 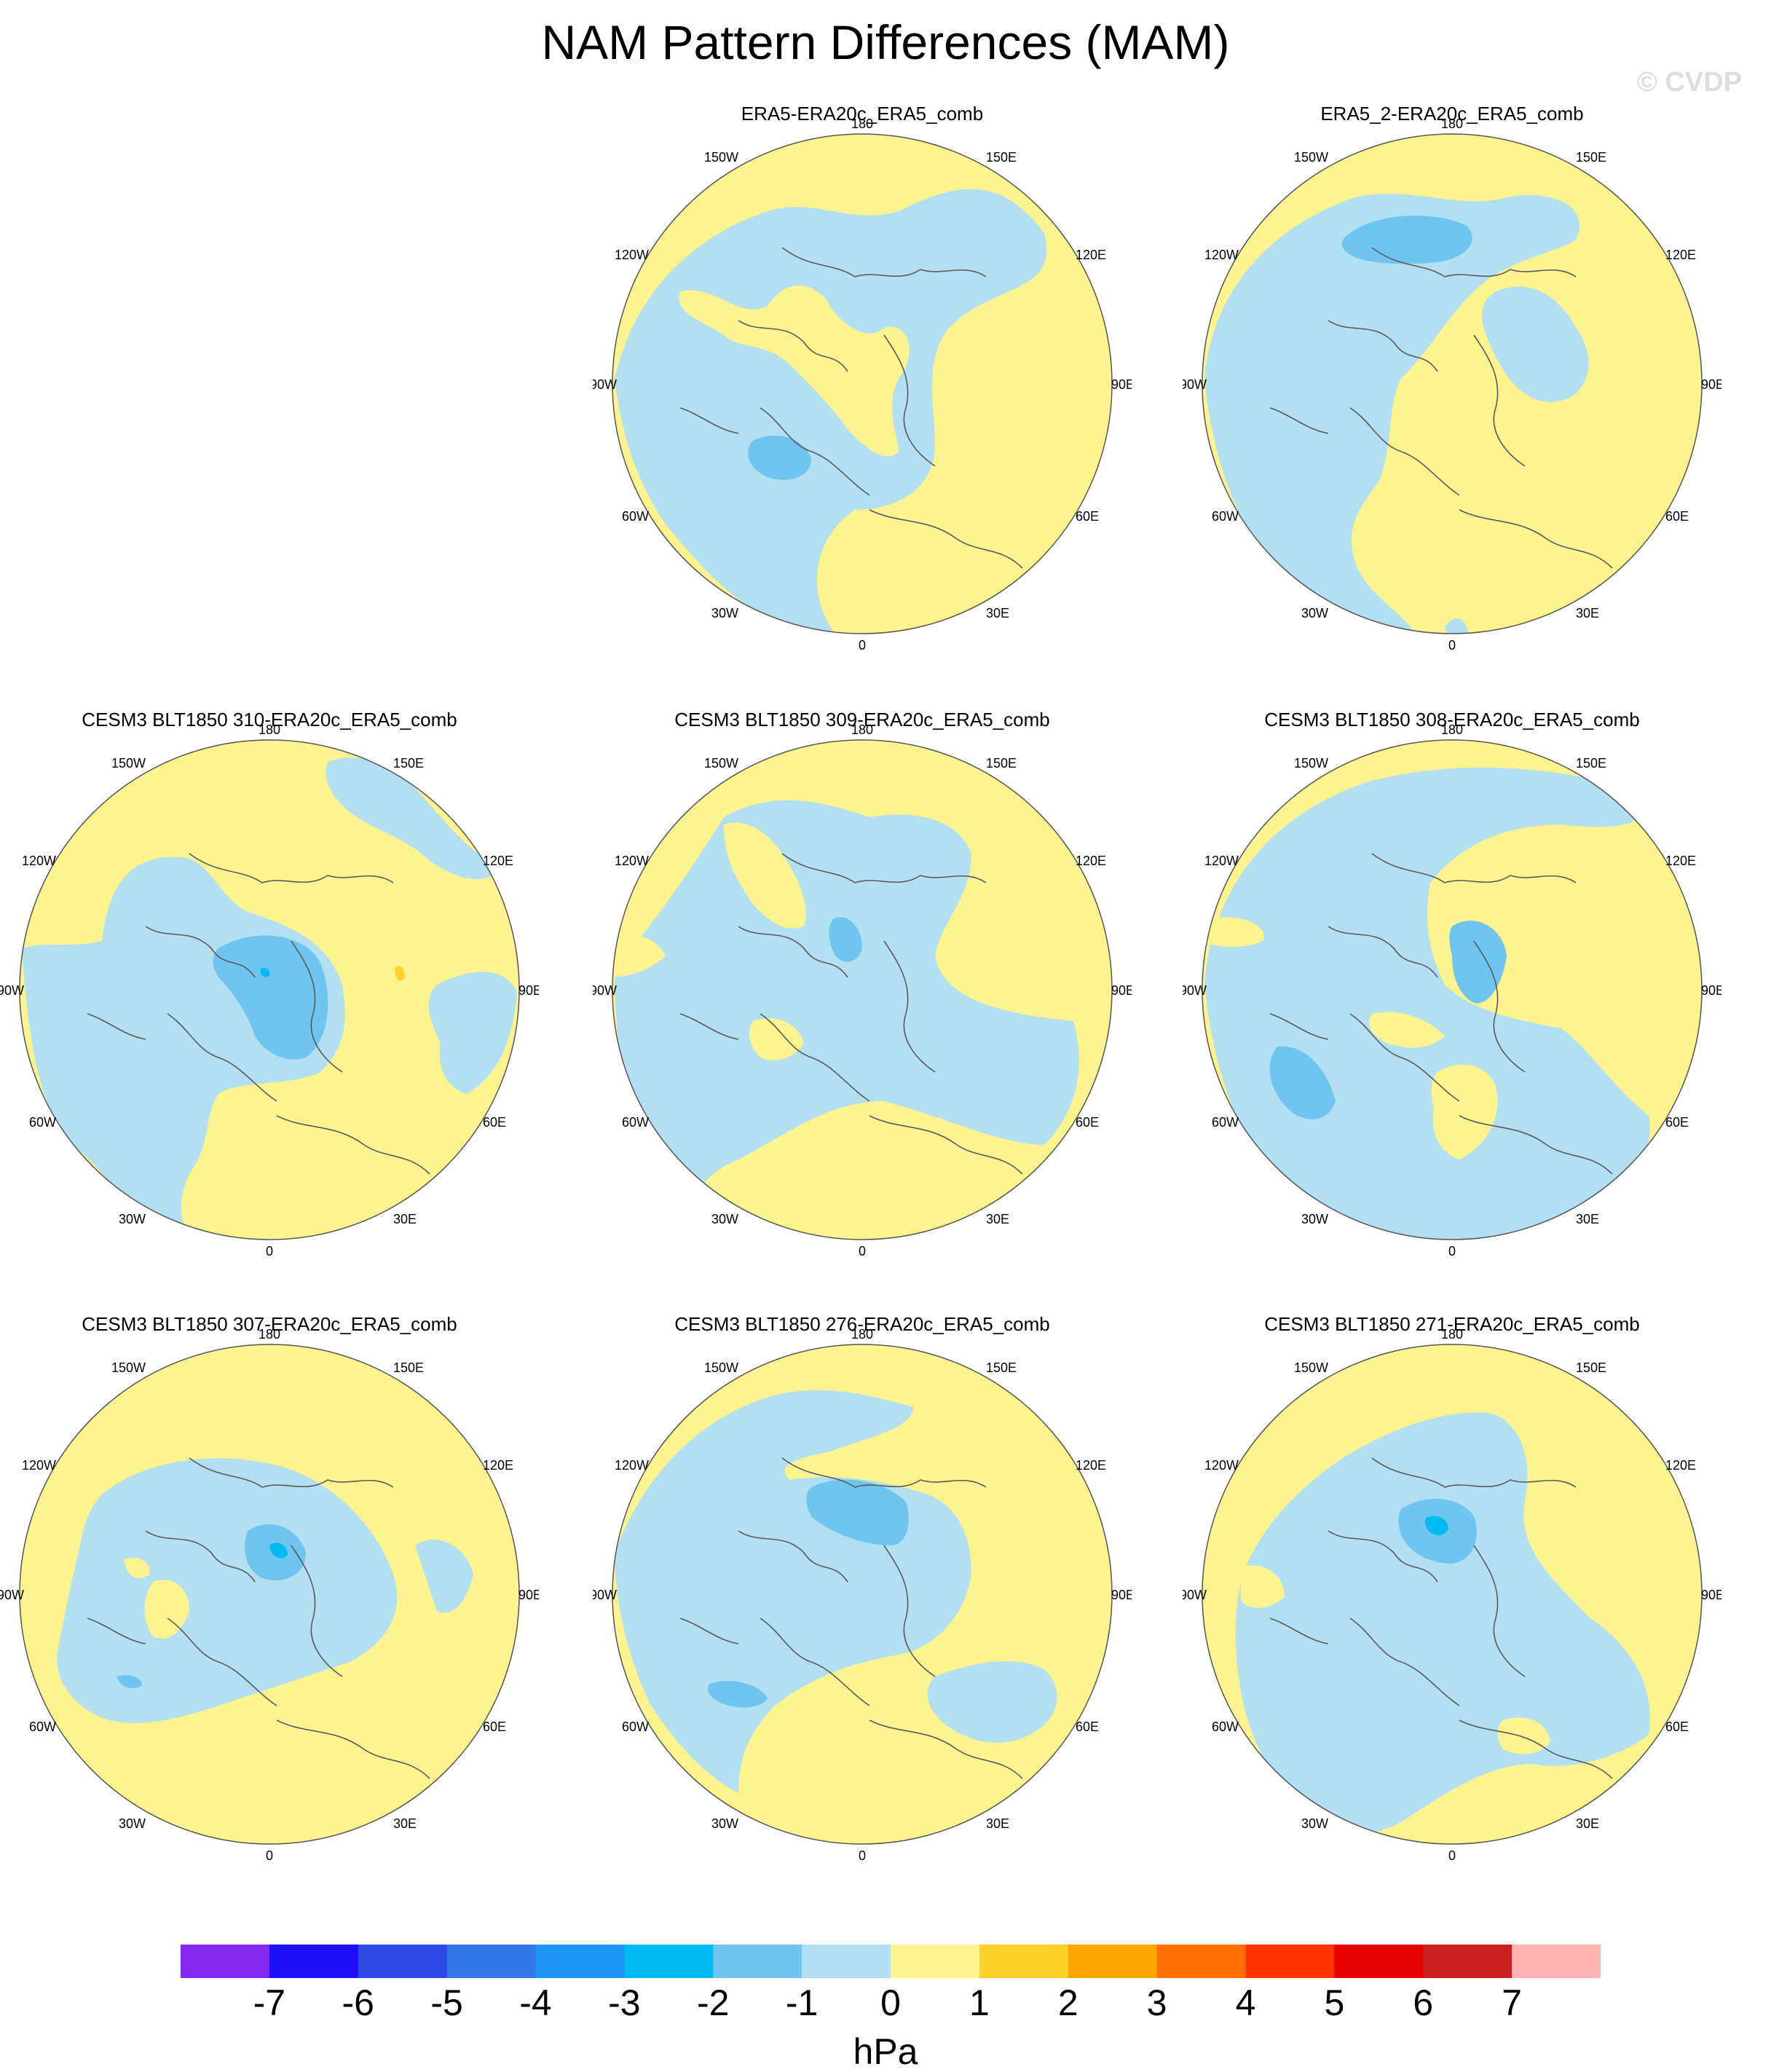 I want to click on panel-title: CESM3 BLT1850 307-ERA20c_ERA5_comb, so click(x=269, y=1324).